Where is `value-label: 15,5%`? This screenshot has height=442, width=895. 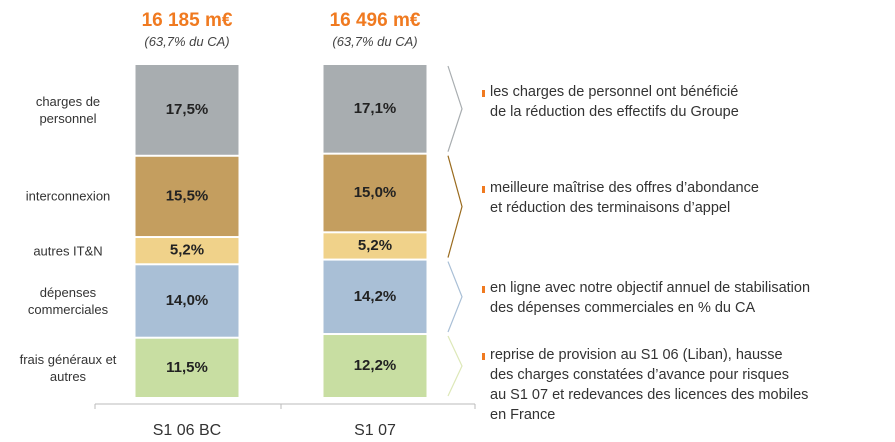
value-label: 15,5% is located at coordinates (187, 195).